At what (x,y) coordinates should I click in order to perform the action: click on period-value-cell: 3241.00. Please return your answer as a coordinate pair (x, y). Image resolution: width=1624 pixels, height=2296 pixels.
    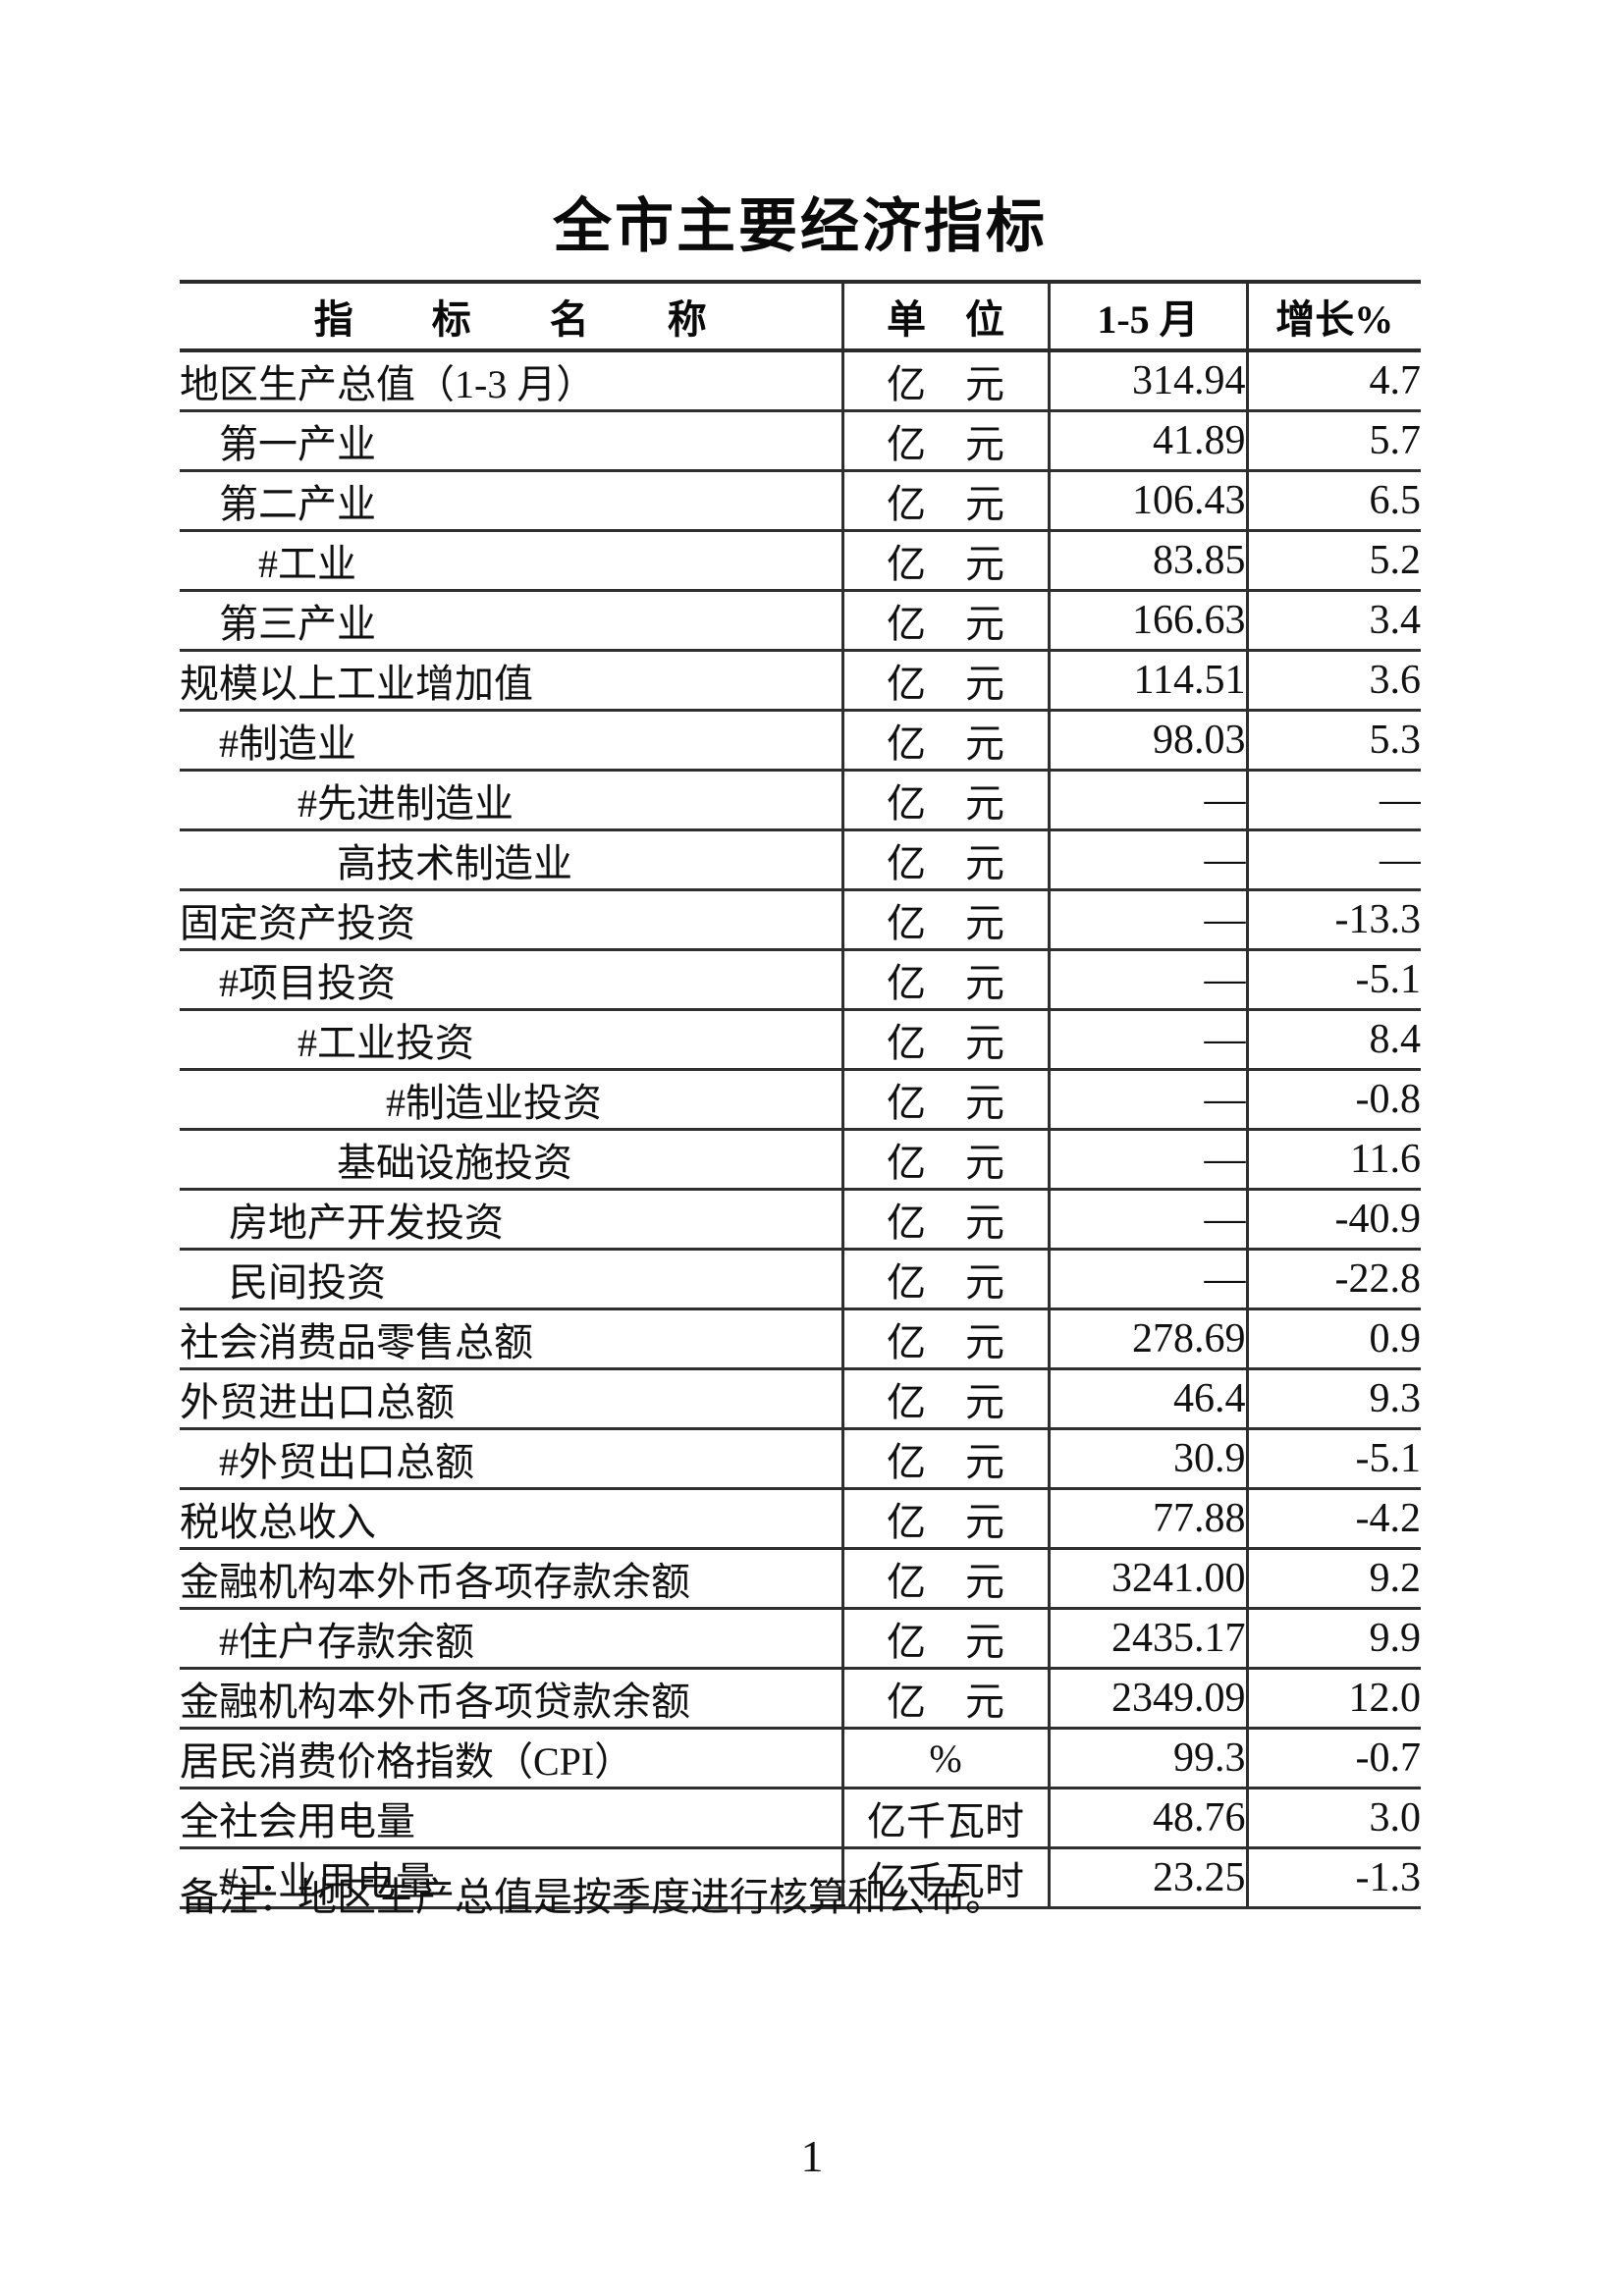
    Looking at the image, I should click on (1149, 1579).